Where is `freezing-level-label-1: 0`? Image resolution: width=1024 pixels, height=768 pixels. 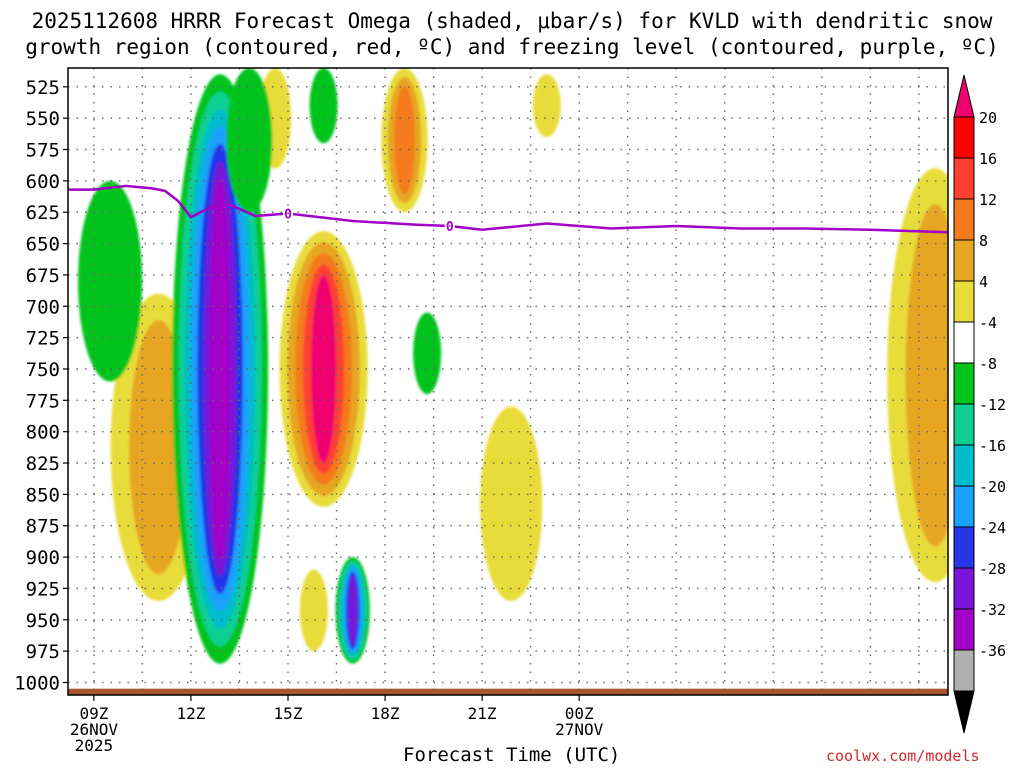 freezing-level-label-1: 0 is located at coordinates (450, 227).